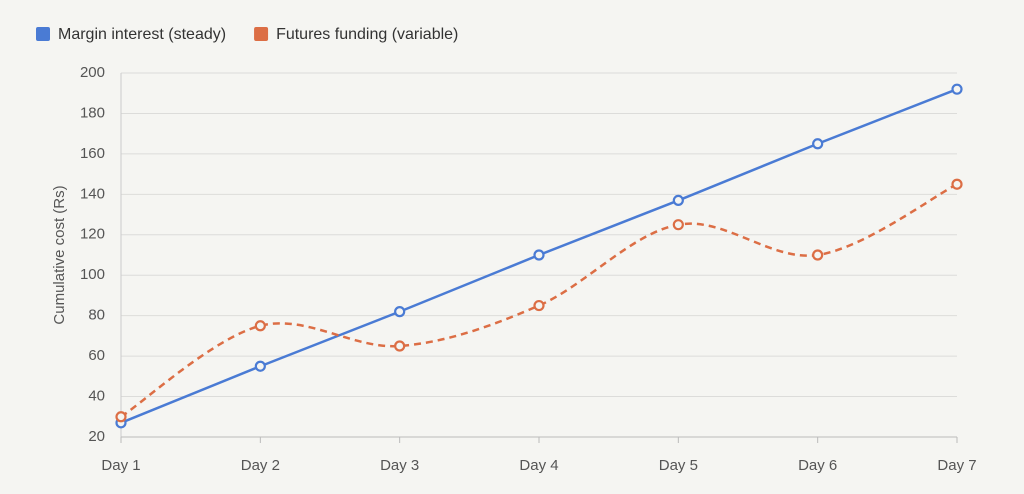 Image resolution: width=1024 pixels, height=494 pixels. What do you see at coordinates (678, 465) in the screenshot?
I see `x-tick-label: Day 5` at bounding box center [678, 465].